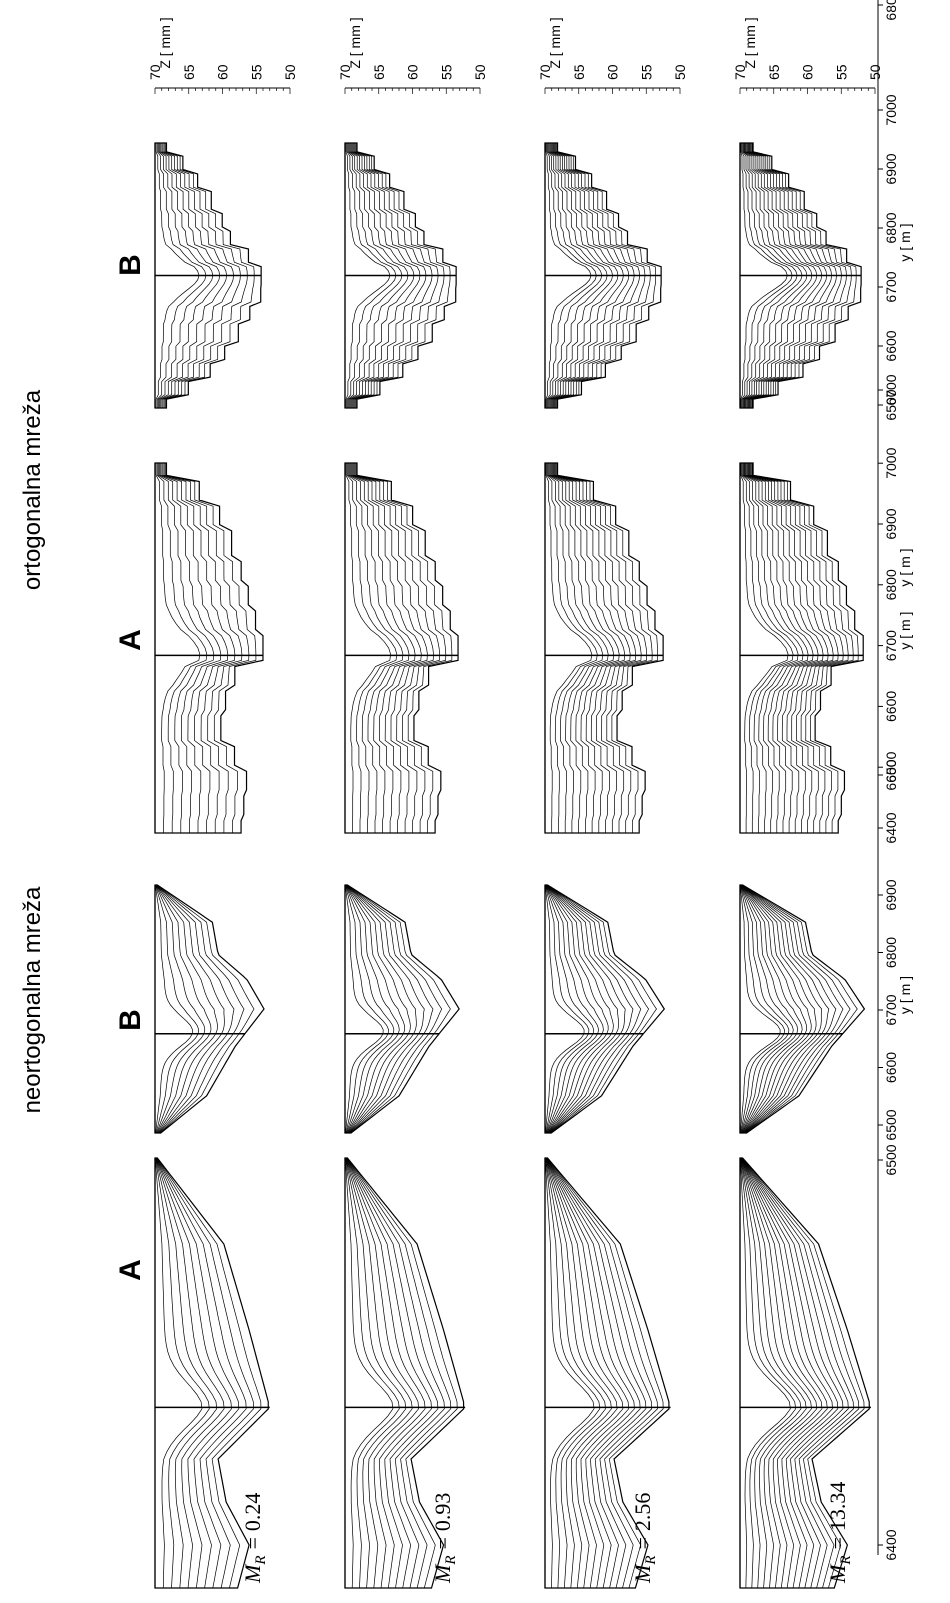 Image resolution: width=950 pixels, height=1603 pixels. I want to click on row-label-part: 0.93, so click(442, 1512).